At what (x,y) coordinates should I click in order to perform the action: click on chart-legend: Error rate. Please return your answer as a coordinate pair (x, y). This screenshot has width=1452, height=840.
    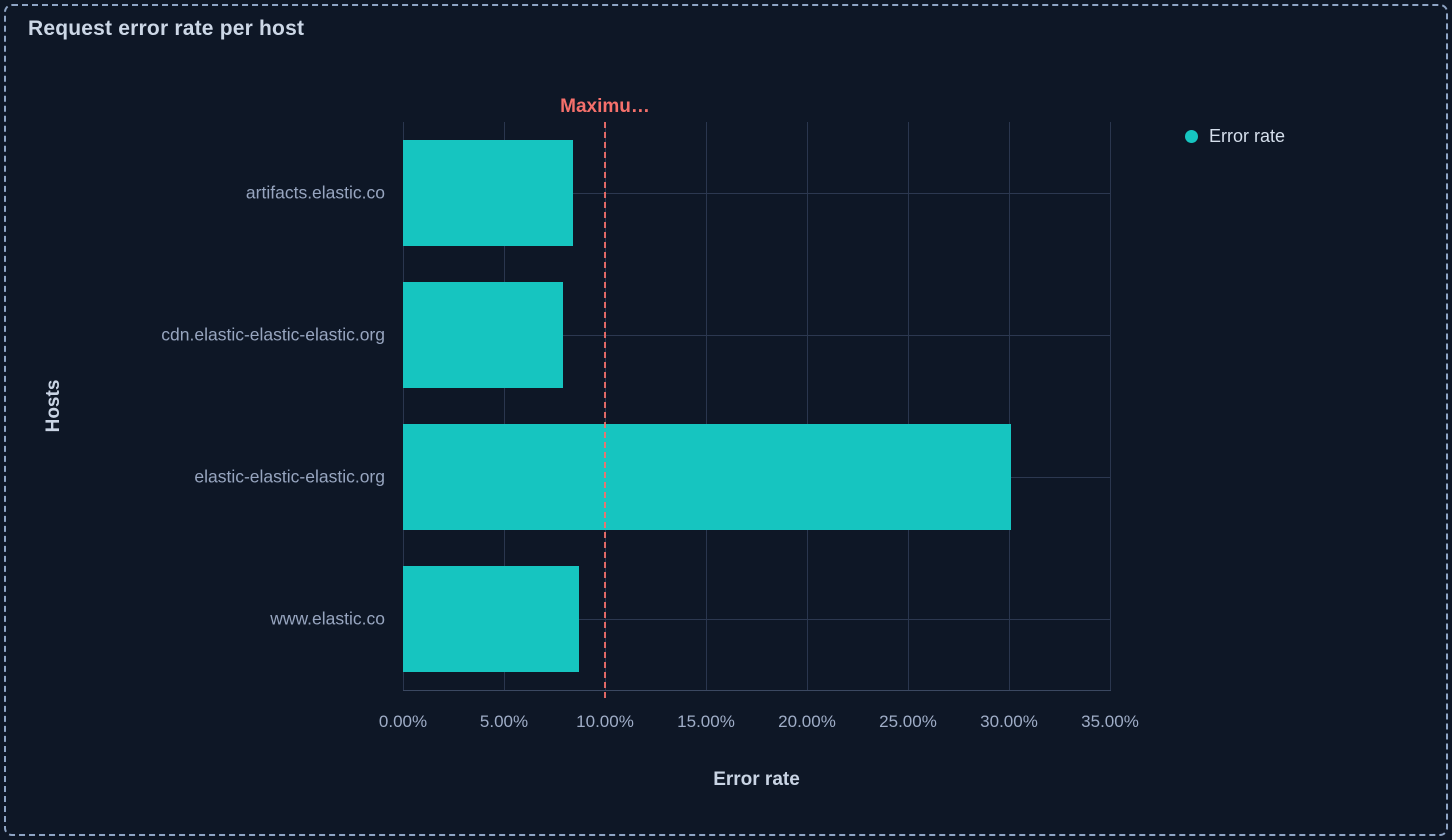
    Looking at the image, I should click on (1235, 136).